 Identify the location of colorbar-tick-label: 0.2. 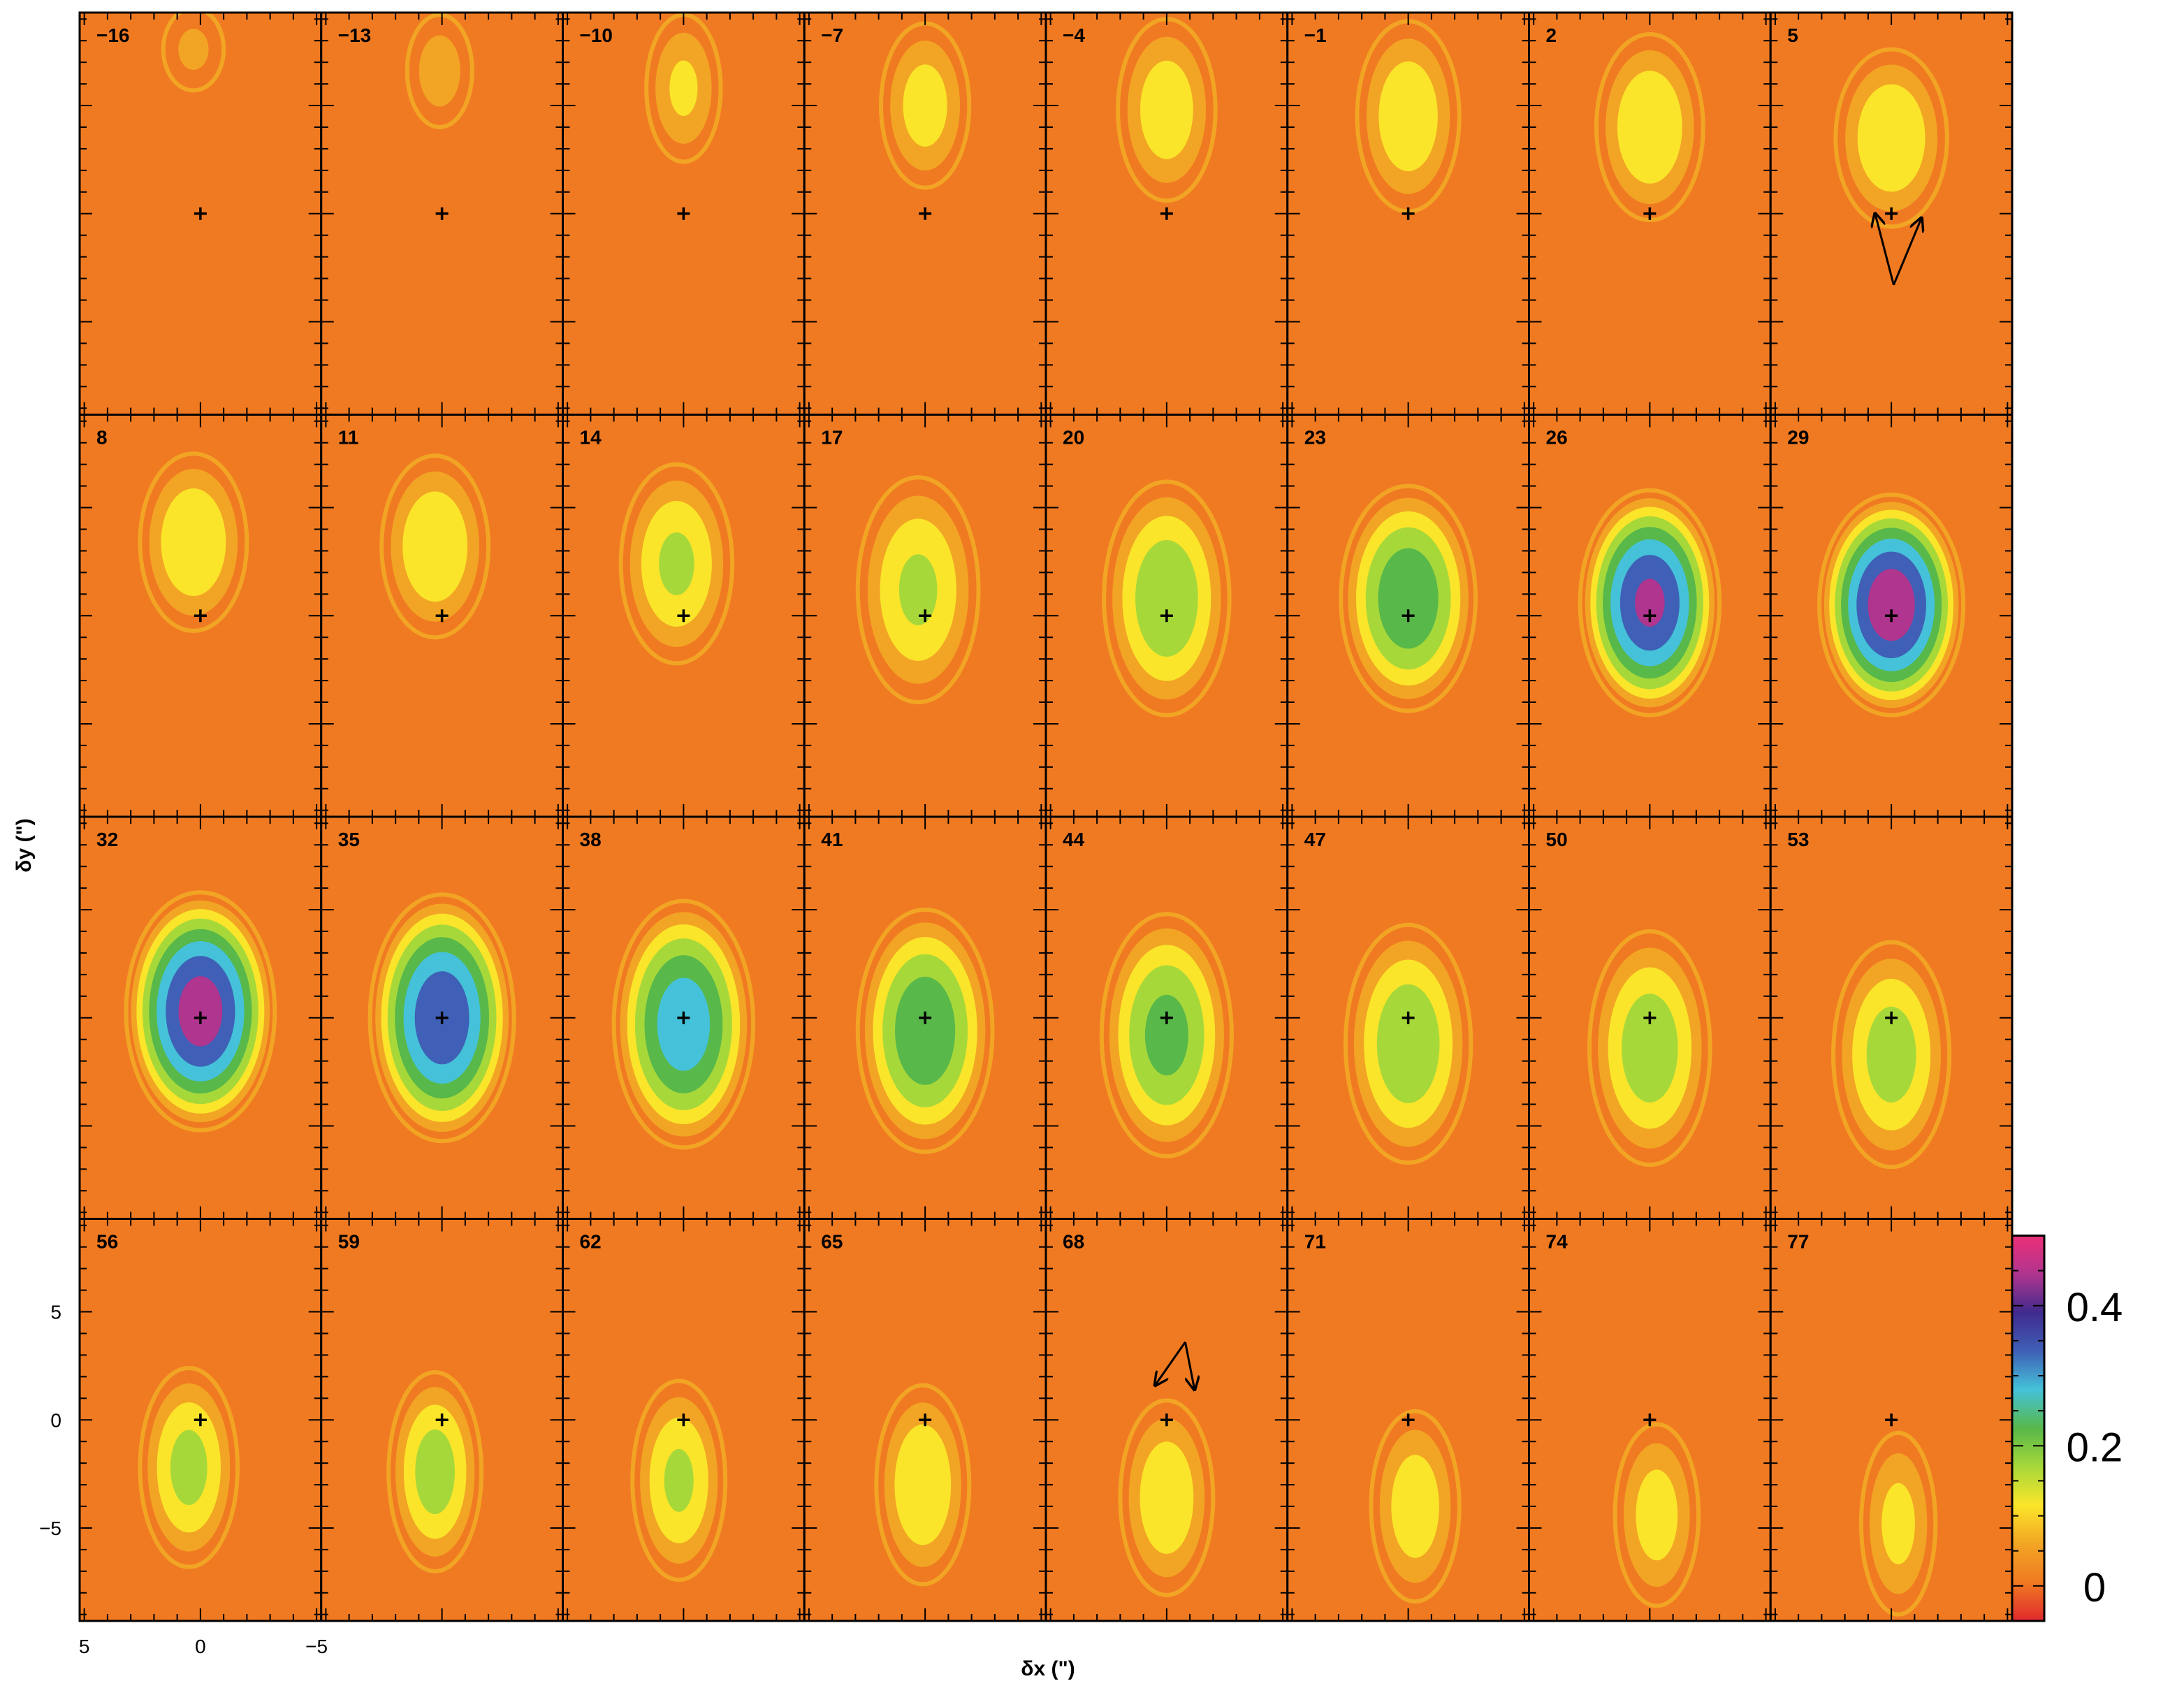
(2095, 1448).